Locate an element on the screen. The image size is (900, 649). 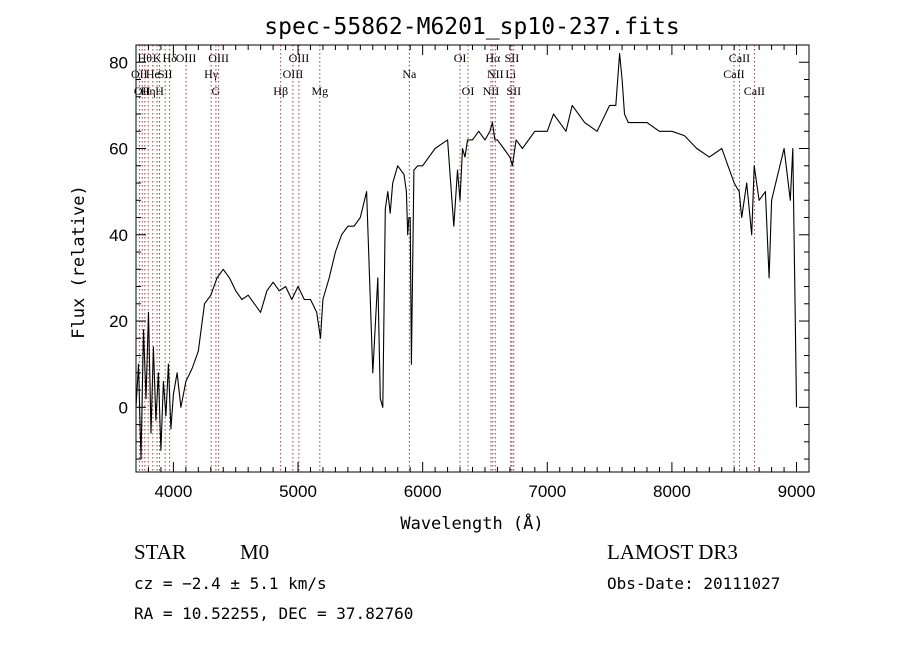
marker-label: Hα is located at coordinates (493, 58).